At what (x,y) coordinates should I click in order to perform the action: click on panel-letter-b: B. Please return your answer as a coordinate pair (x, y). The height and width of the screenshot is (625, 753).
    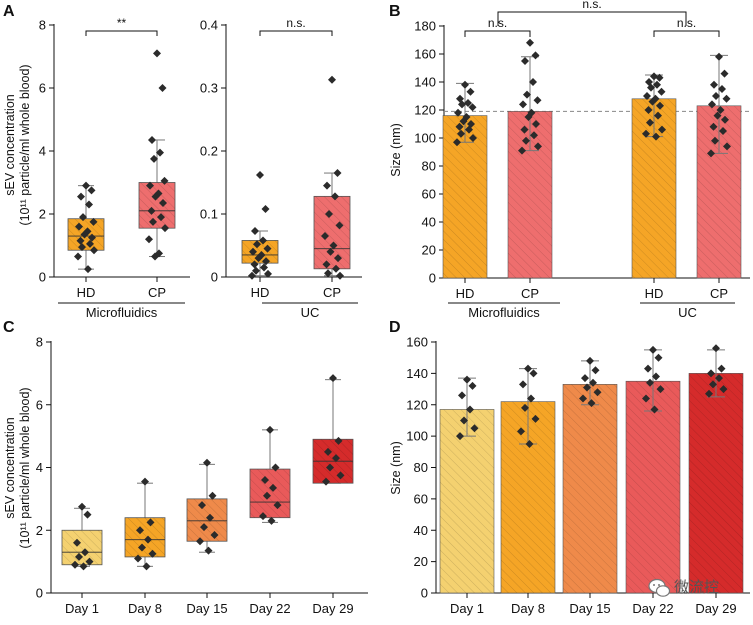
    Looking at the image, I should click on (395, 11).